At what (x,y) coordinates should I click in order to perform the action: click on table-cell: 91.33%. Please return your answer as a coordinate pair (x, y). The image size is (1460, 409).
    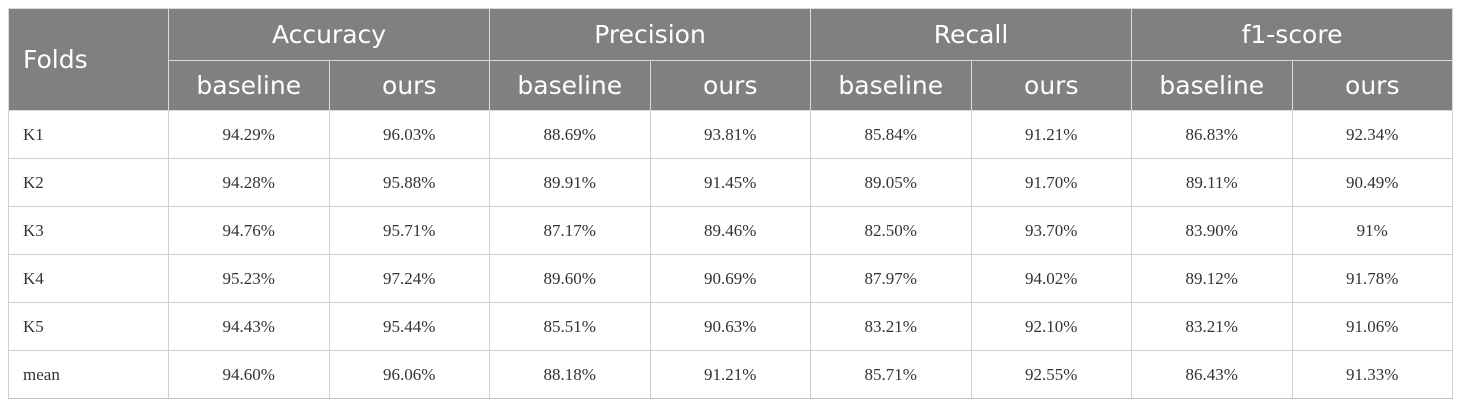
    Looking at the image, I should click on (1372, 374).